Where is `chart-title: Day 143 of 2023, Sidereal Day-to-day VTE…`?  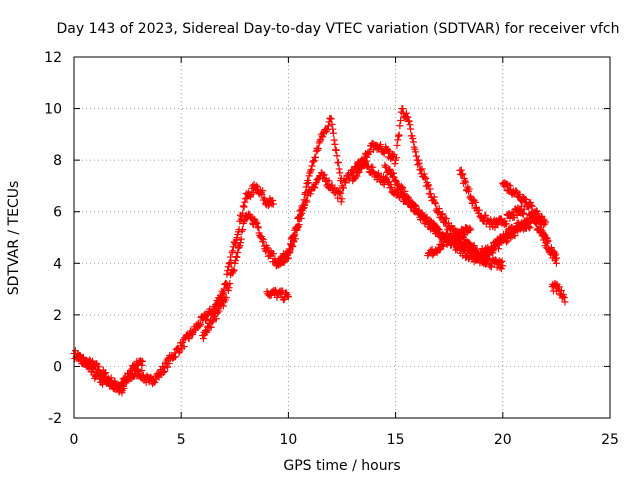
chart-title: Day 143 of 2023, Sidereal Day-to-day VTE… is located at coordinates (337, 29).